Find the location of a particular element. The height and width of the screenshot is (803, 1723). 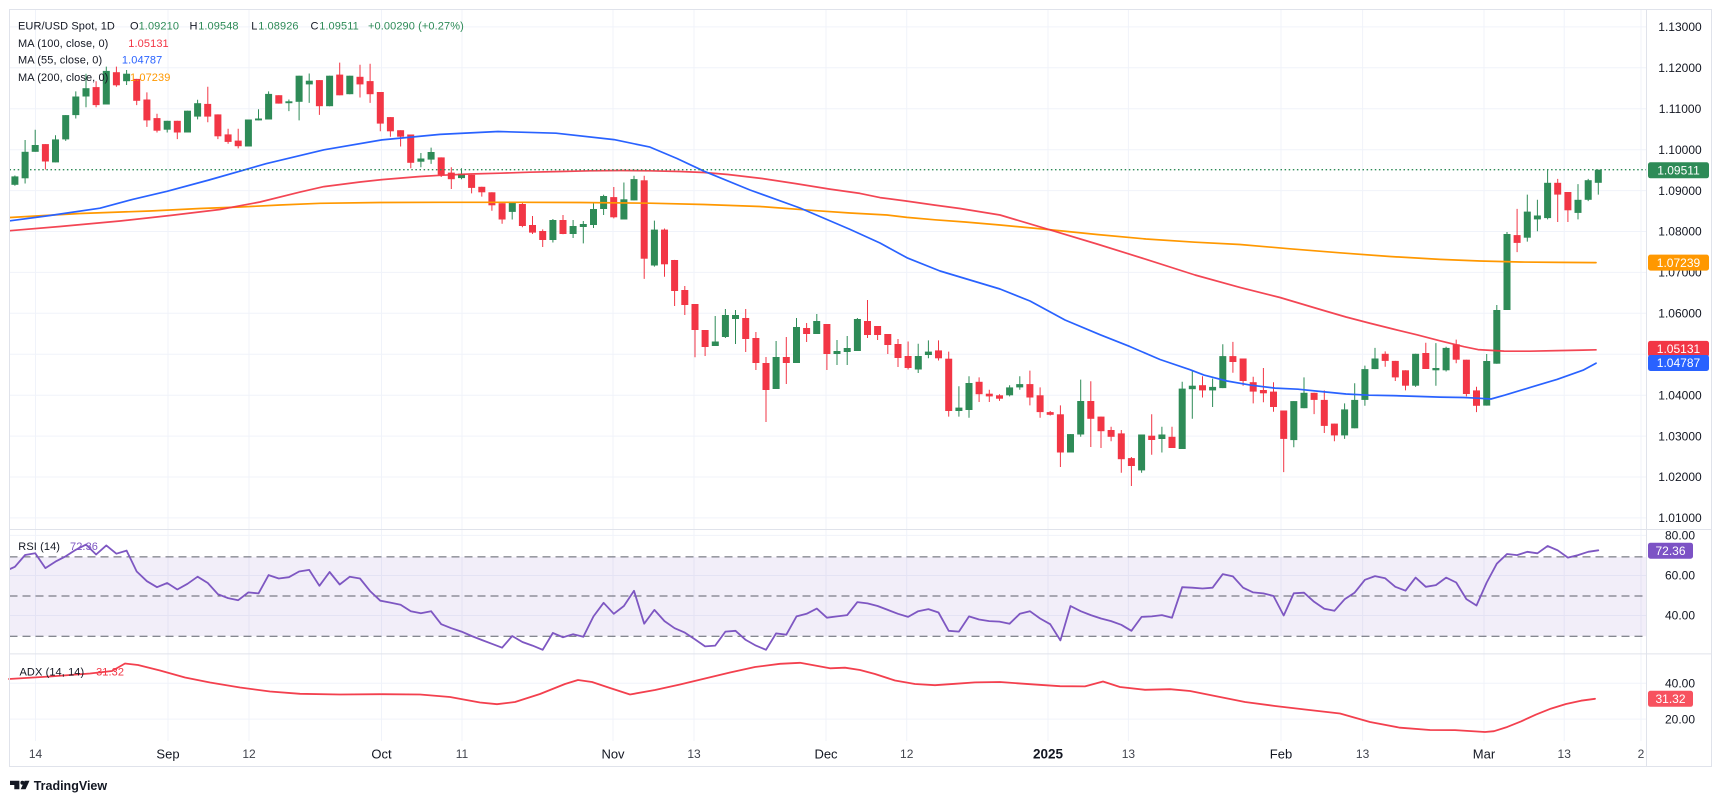

svg-text: 1.09548 is located at coordinates (218, 26).